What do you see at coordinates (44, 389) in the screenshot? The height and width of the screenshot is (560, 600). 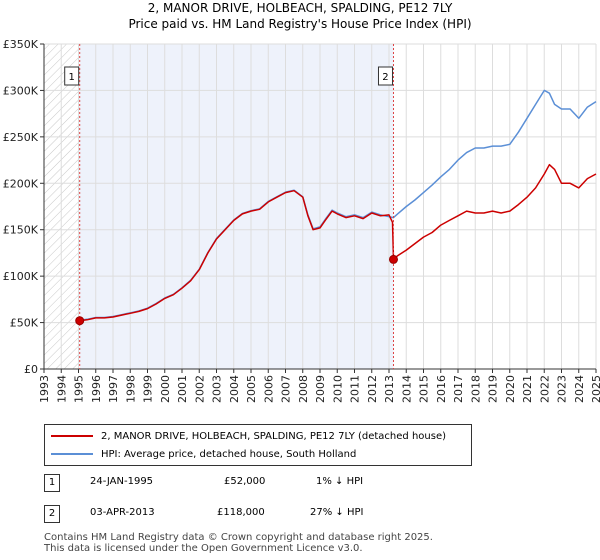 I see `x-tick-label: 1993` at bounding box center [44, 389].